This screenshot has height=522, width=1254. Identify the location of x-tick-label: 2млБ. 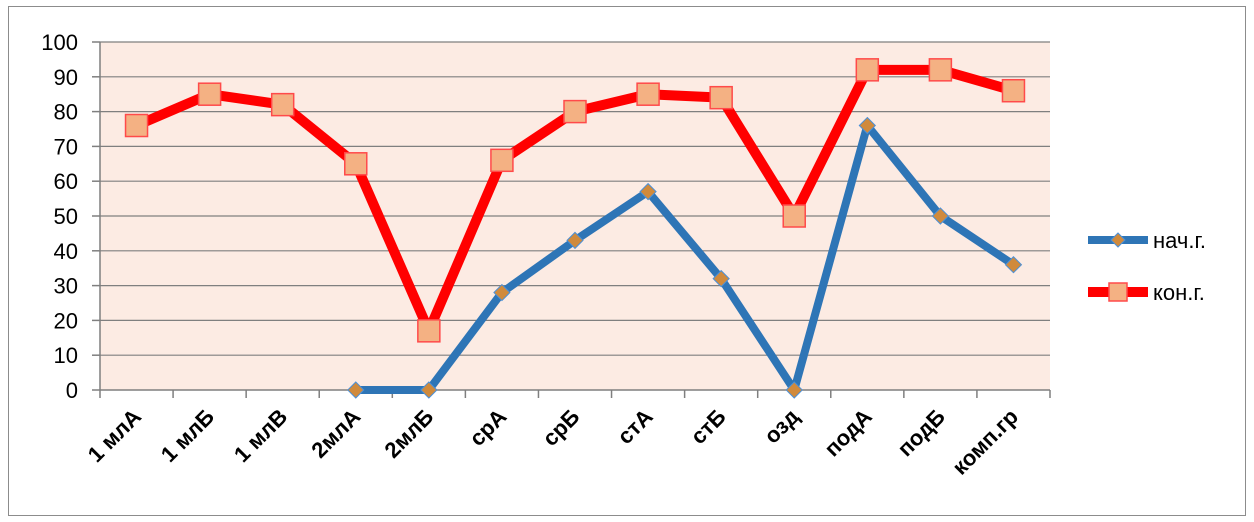
(408, 433).